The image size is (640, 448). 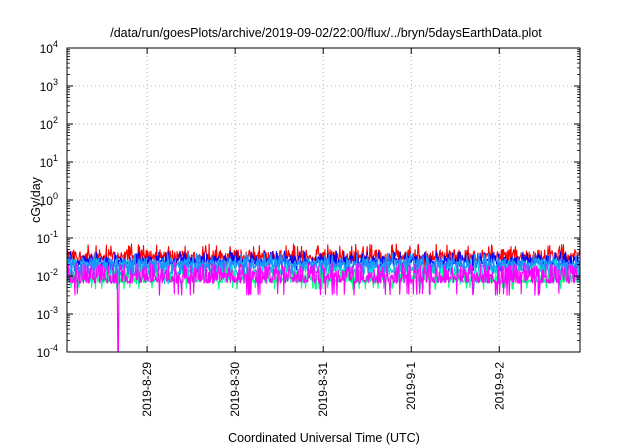 I want to click on y-tick-label: 10⁻¹, so click(x=47, y=237).